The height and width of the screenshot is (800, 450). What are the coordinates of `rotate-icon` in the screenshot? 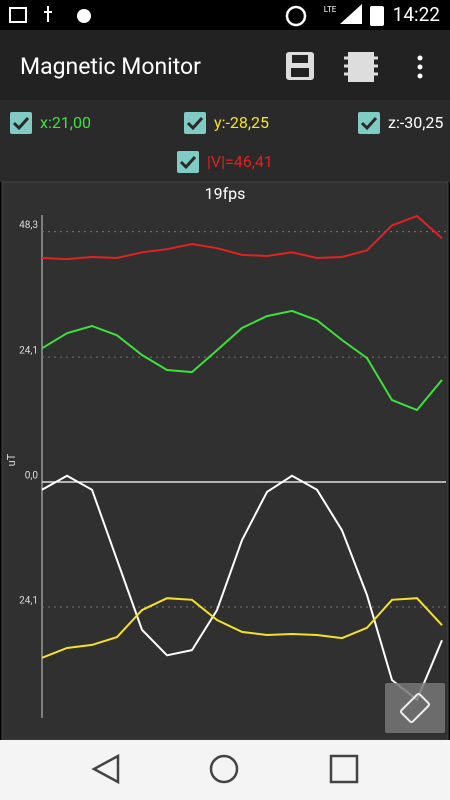 It's located at (415, 708).